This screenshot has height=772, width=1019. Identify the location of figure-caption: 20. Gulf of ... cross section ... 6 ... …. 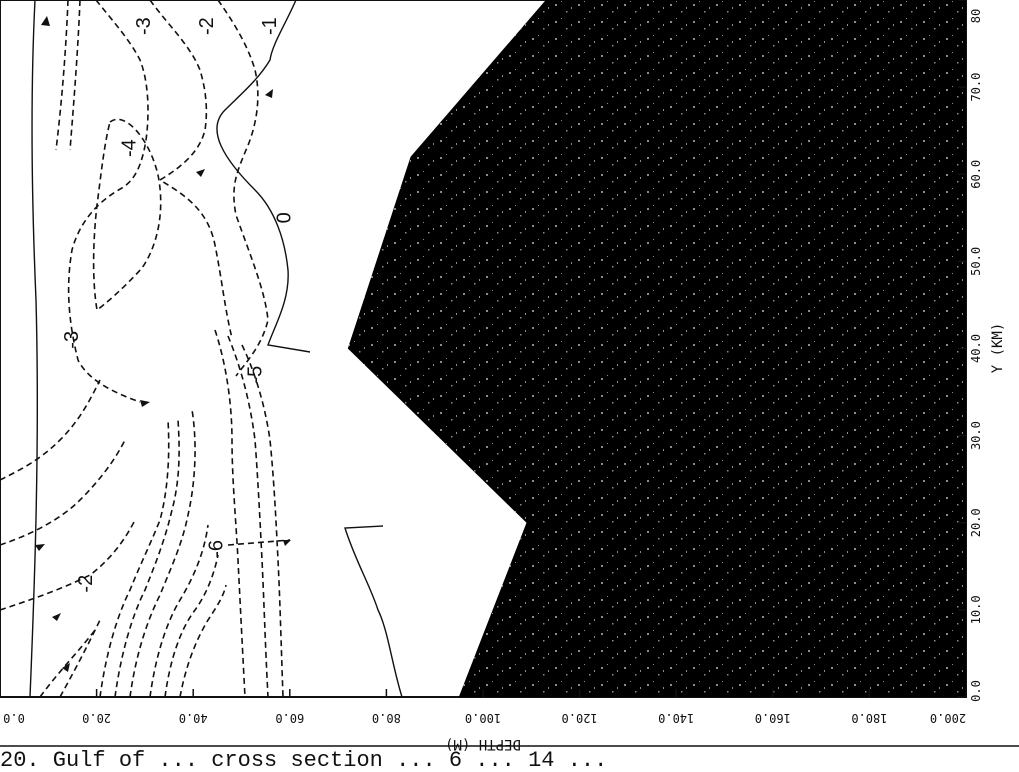
(304, 760).